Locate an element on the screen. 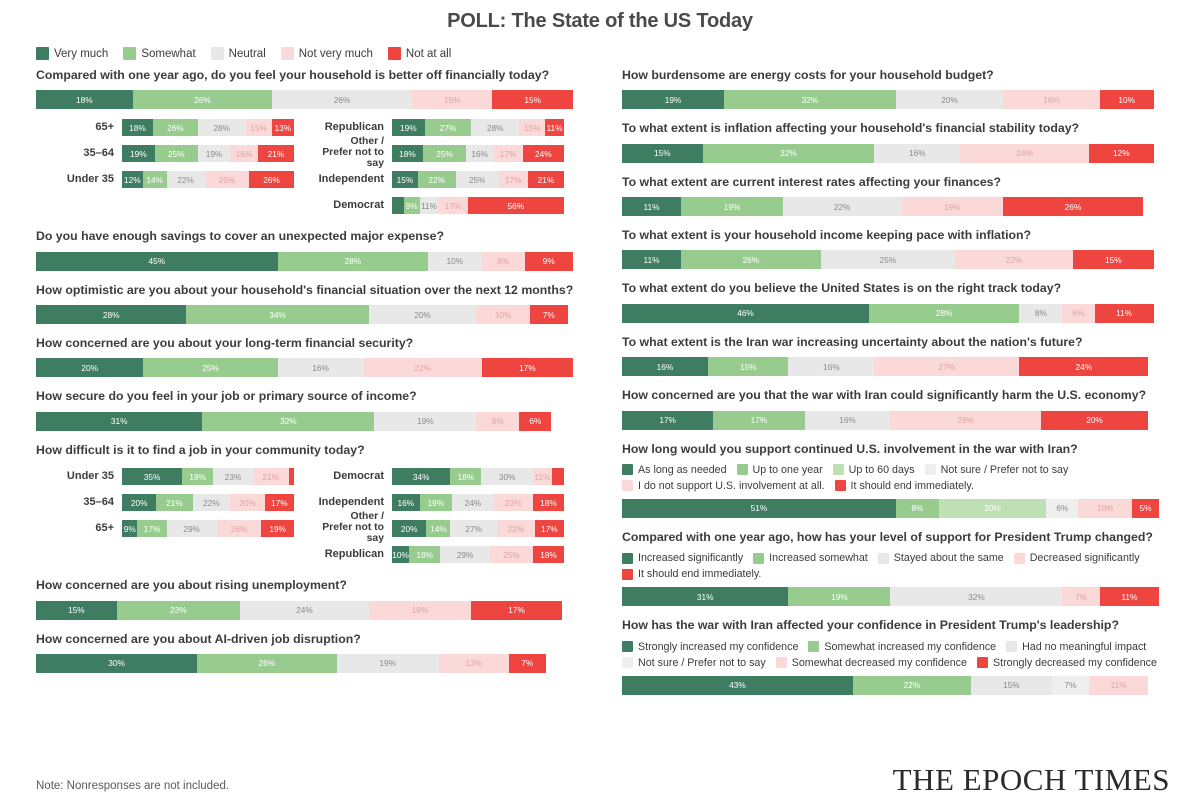 This screenshot has width=1200, height=800. breakout-bar-wrap: 34% 18% 30% 11% is located at coordinates (484, 477).